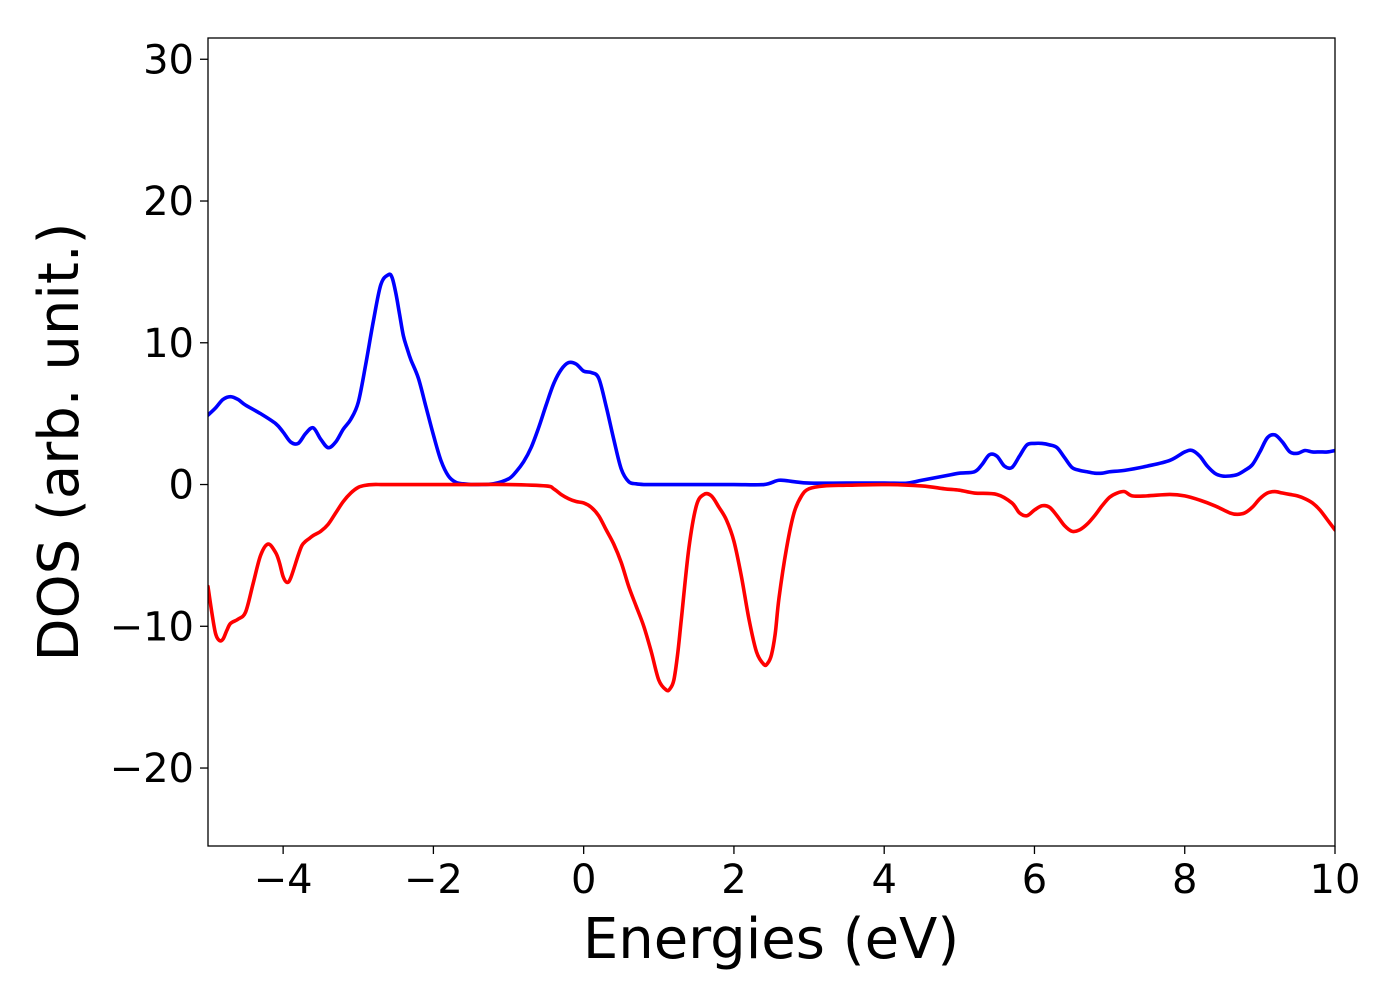 The width and height of the screenshot is (1400, 1000). Describe the element at coordinates (583, 880) in the screenshot. I see `x-tick-label: 0` at that location.